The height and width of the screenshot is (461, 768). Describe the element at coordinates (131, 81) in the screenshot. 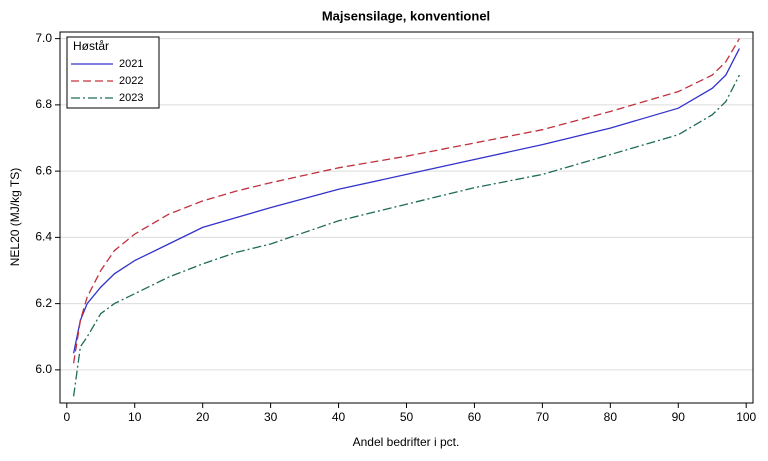

I see `legend-label: 2022` at that location.